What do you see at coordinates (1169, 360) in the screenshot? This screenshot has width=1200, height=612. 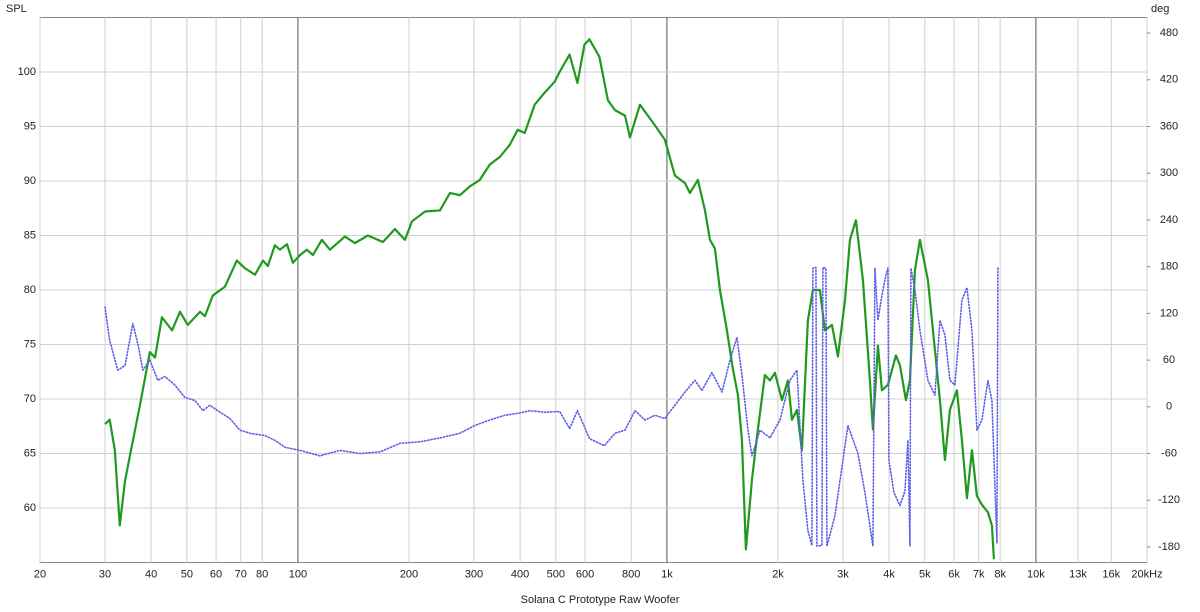 I see `y2-tick-label: 60` at bounding box center [1169, 360].